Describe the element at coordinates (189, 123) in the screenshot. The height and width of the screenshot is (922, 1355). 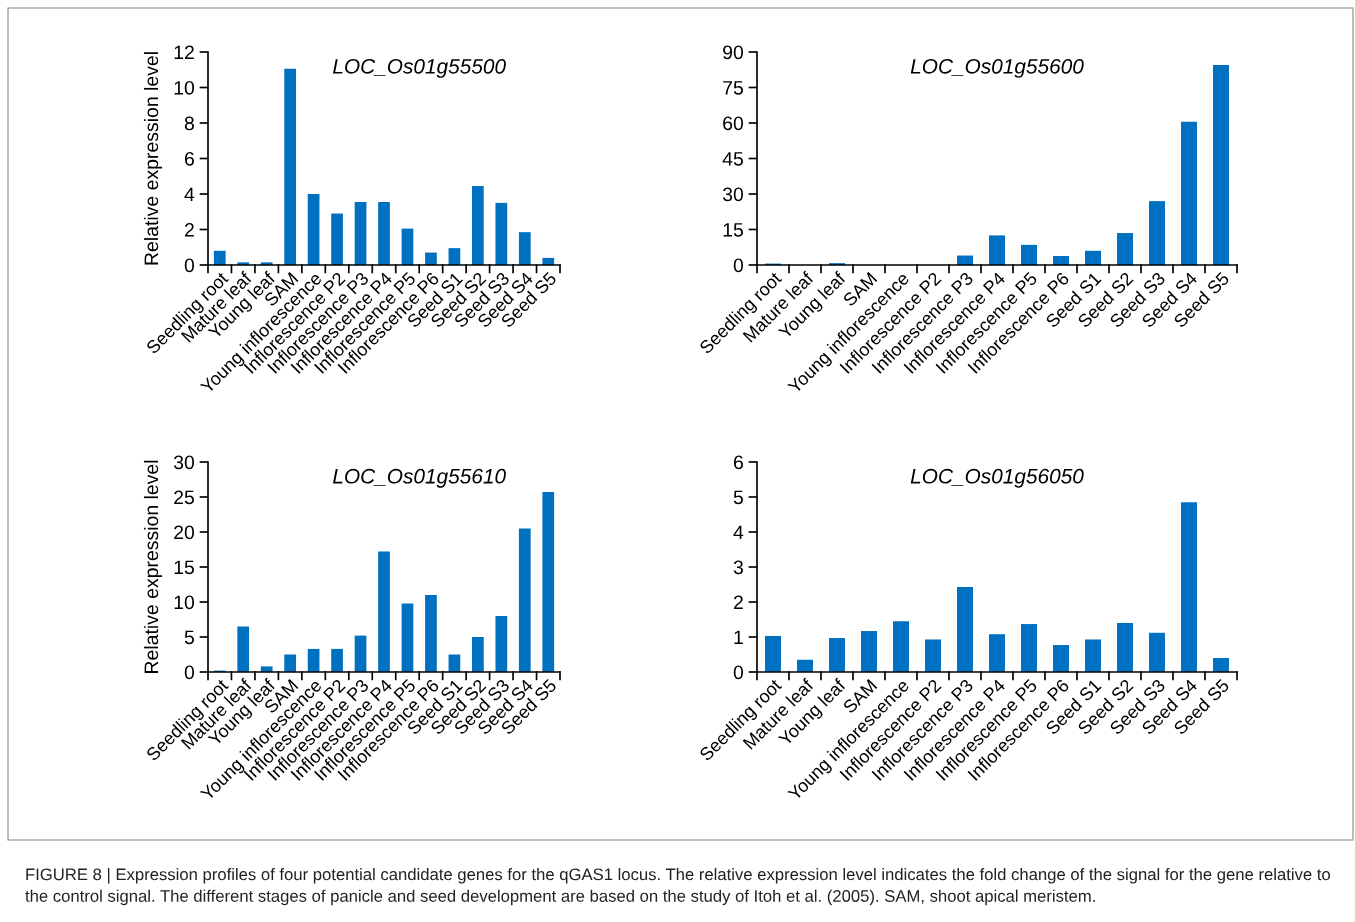
I see `y-tick-label: 8` at that location.